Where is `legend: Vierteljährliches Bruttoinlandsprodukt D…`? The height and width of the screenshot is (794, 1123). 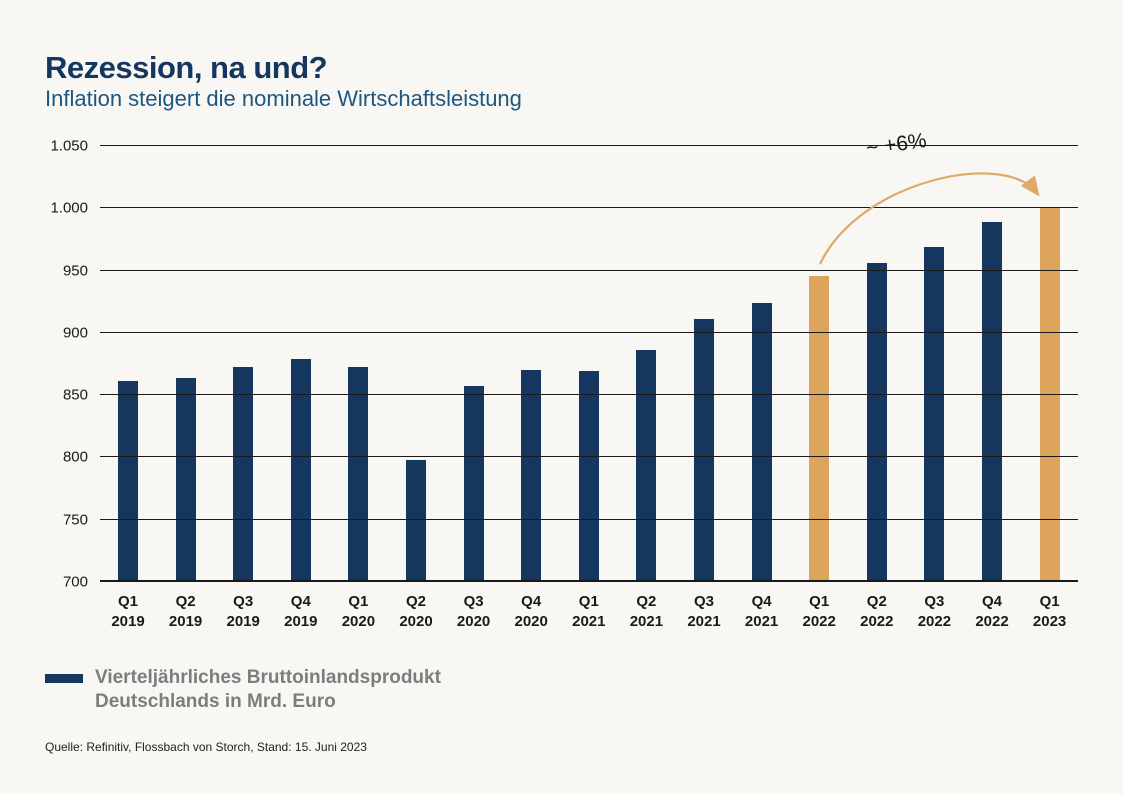 legend: Vierteljährliches Bruttoinlandsprodukt D… is located at coordinates (243, 690).